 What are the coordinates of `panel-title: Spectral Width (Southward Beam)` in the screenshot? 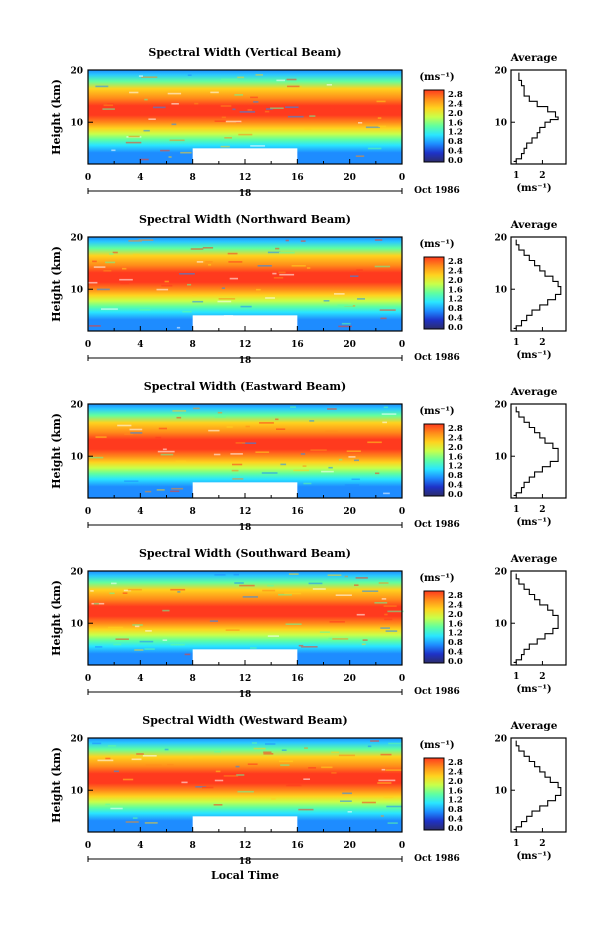 It's located at (245, 553).